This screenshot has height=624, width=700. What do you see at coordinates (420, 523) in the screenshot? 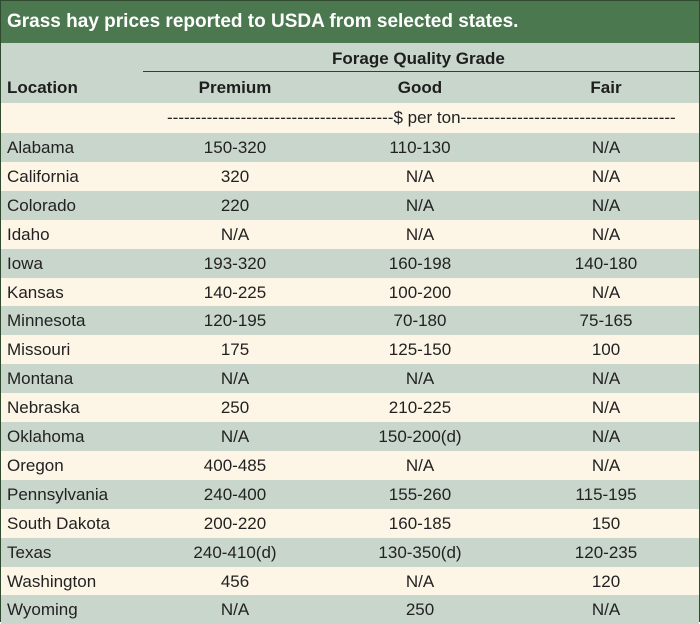
I see `row-good-price: 160-185` at bounding box center [420, 523].